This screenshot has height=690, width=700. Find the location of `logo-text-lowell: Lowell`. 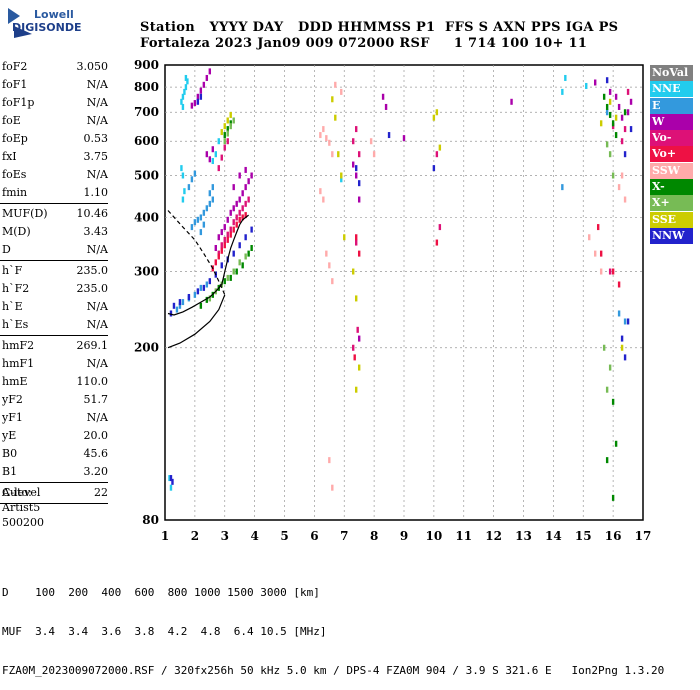

logo-text-lowell: Lowell is located at coordinates (54, 14).